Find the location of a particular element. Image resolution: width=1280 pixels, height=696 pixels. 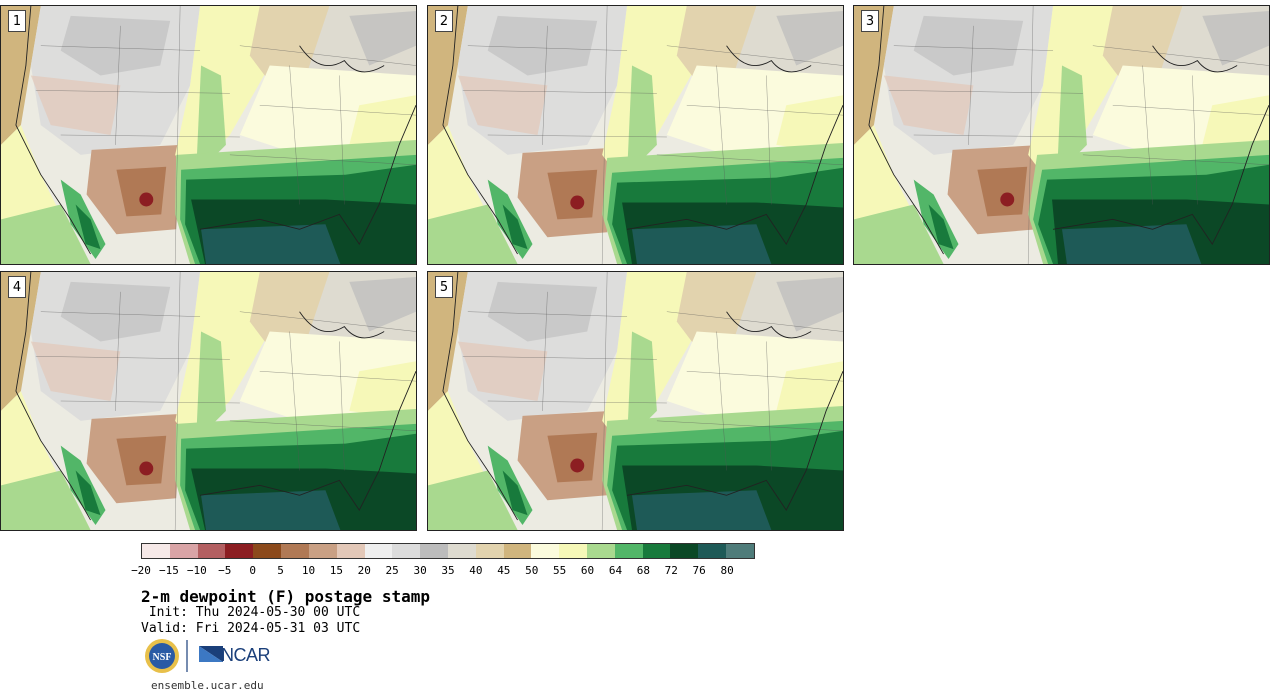

colorbar-tick-13: 45 is located at coordinates (504, 570).